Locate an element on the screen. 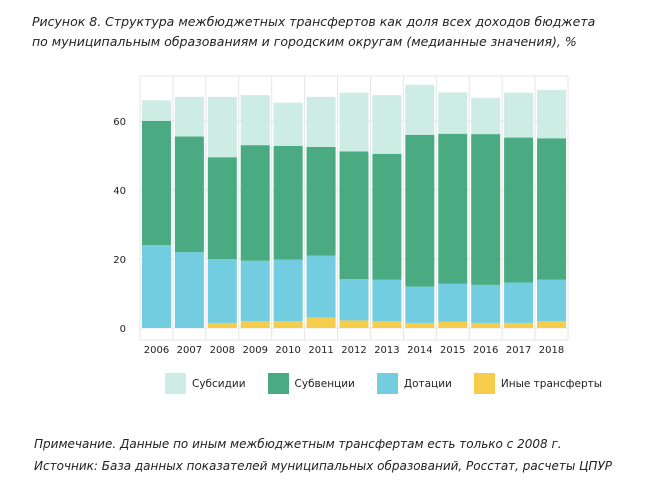 The width and height of the screenshot is (656, 496). legend-label-subventions: Субвенции is located at coordinates (324, 383).